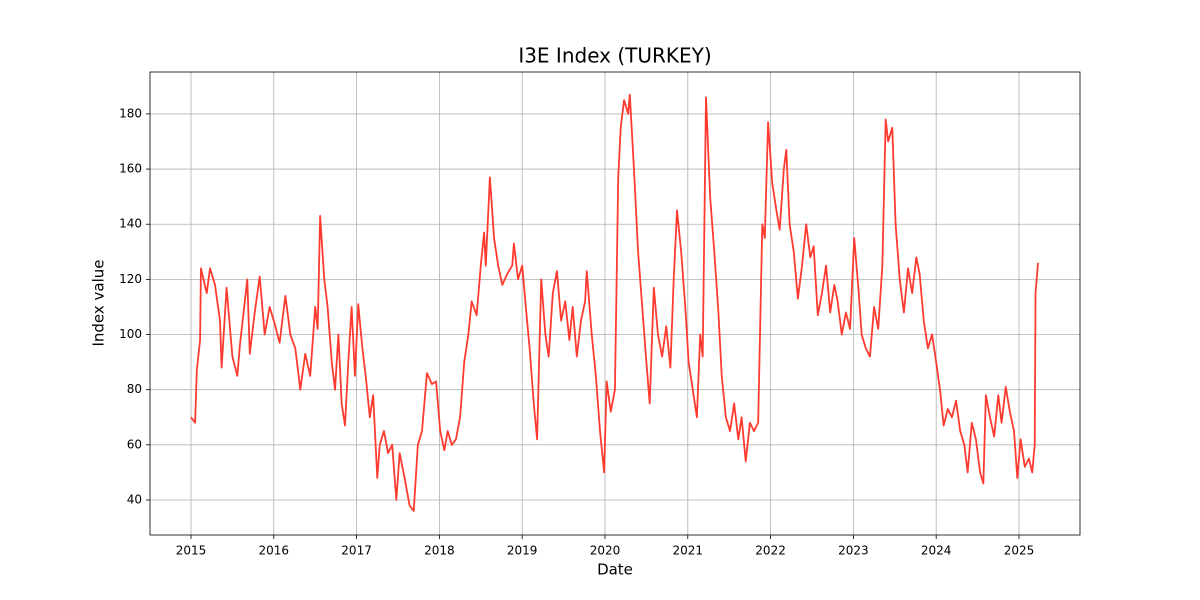 The width and height of the screenshot is (1200, 600). Describe the element at coordinates (134, 499) in the screenshot. I see `y-tick-label: 40` at that location.